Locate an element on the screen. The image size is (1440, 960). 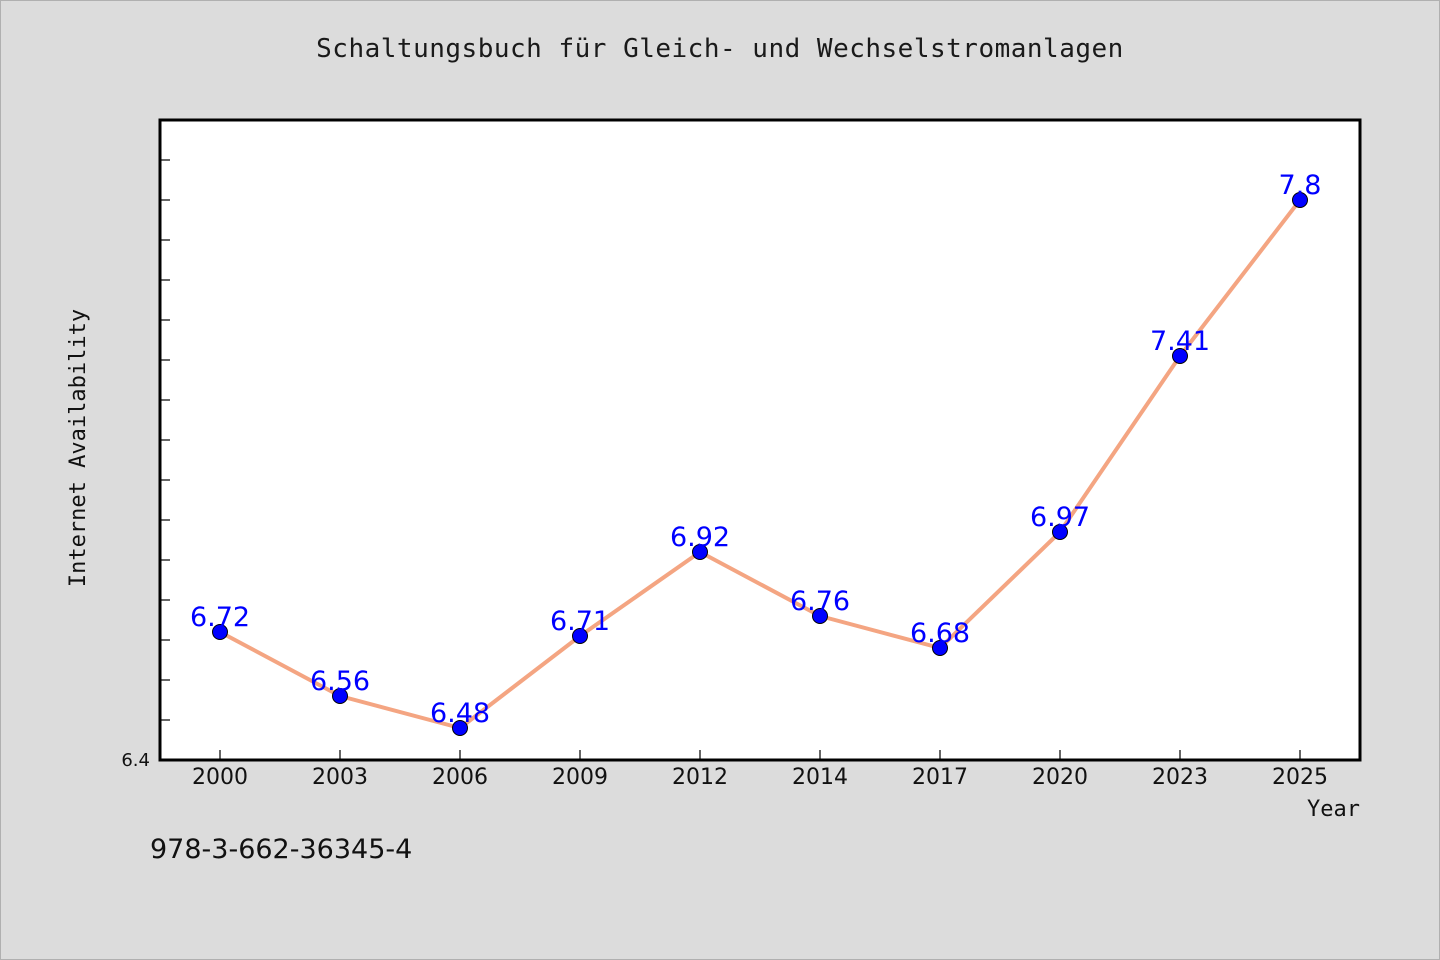
x-tick-label: 2020 is located at coordinates (1060, 777).